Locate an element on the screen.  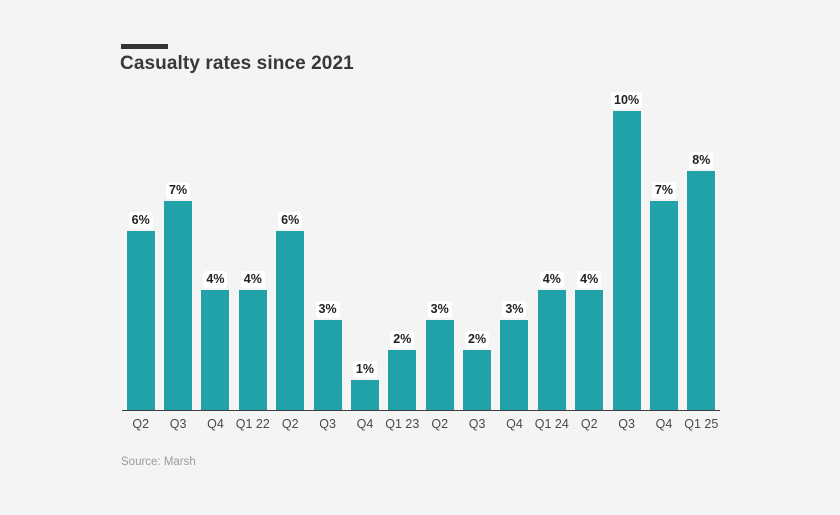
x-tick-label: Q1 22 is located at coordinates (252, 424).